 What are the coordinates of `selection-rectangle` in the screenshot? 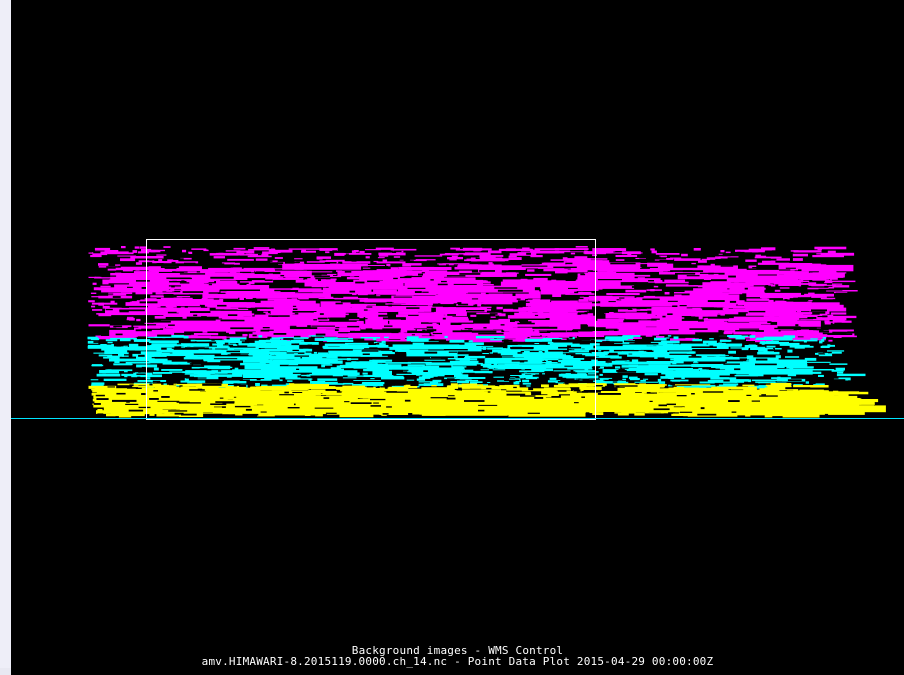 It's located at (371, 329).